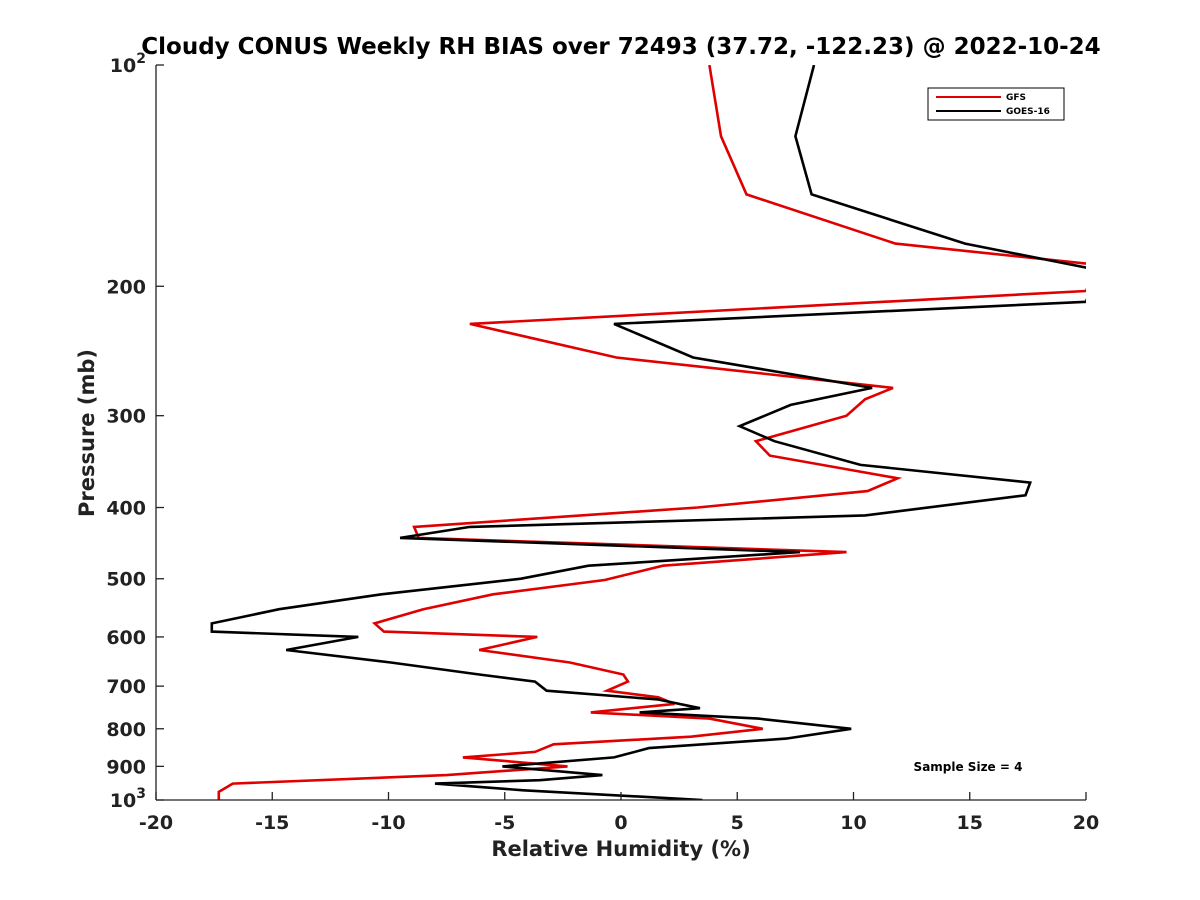 The width and height of the screenshot is (1200, 900). I want to click on x-axis-ticks: -20 -15 -10 -5 0 5 10 15 20, so click(619, 813).